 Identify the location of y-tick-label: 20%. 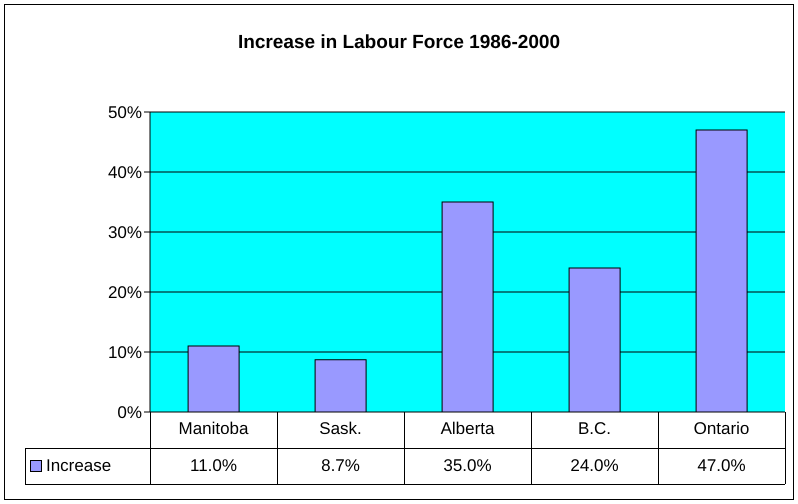
(125, 292).